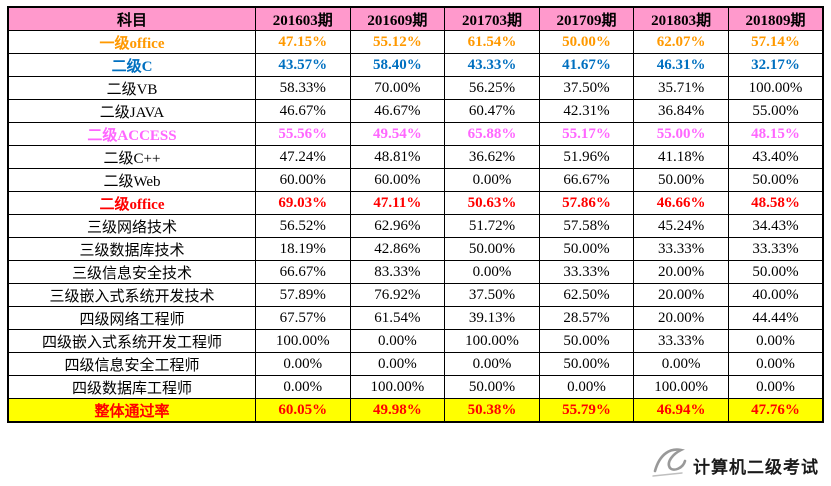 This screenshot has width=831, height=486. I want to click on value-cell: 55.17%, so click(586, 134).